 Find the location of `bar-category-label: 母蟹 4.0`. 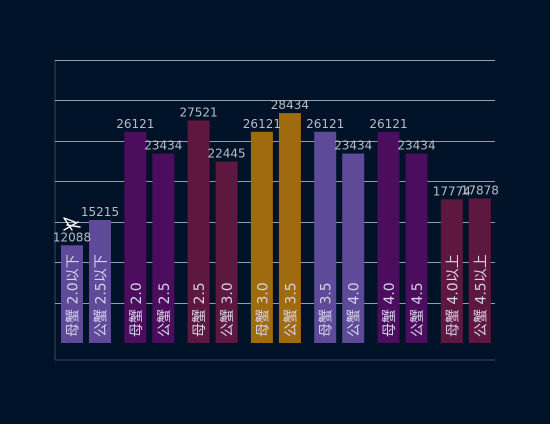

bar-category-label: 母蟹 4.0 is located at coordinates (390, 309).